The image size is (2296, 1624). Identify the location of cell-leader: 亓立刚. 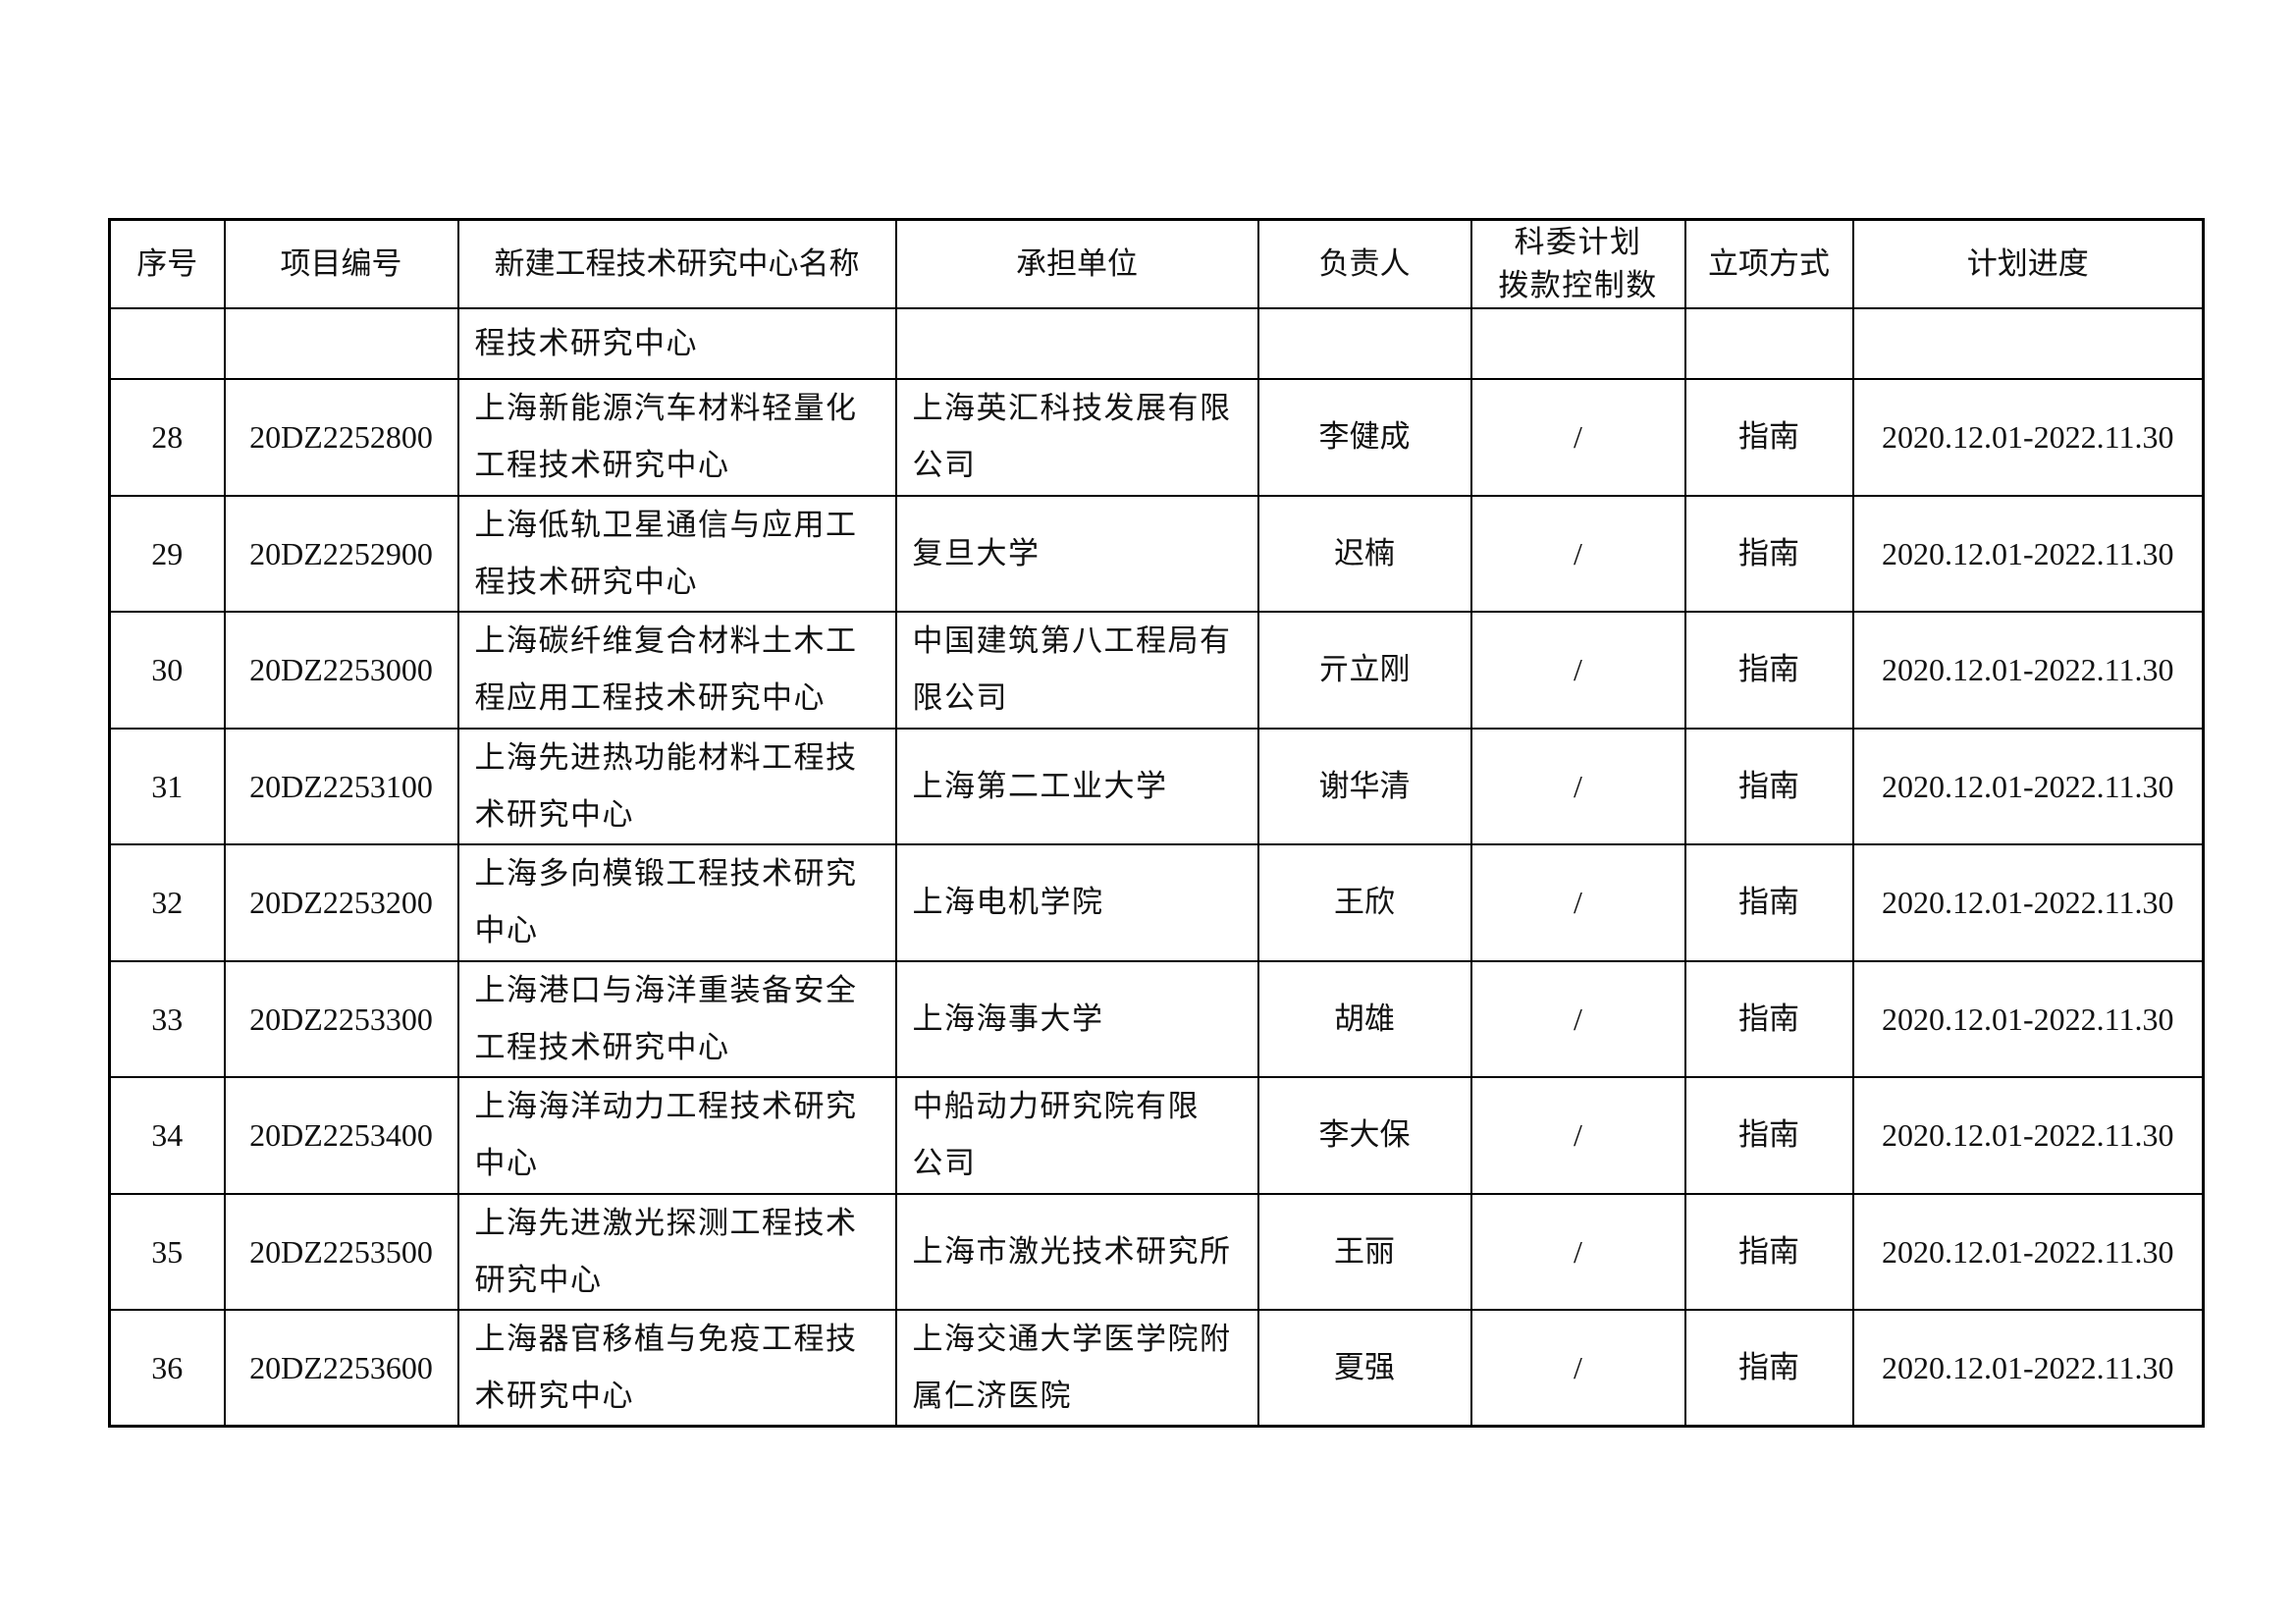
(1364, 670).